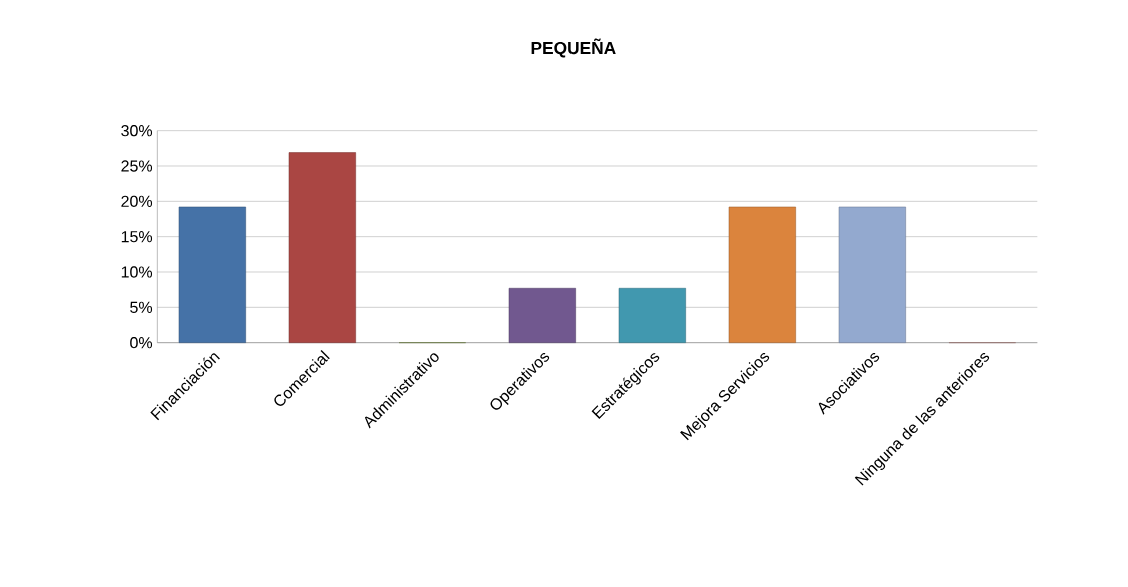 The image size is (1128, 587). Describe the element at coordinates (137, 201) in the screenshot. I see `y-tick-label: 20%` at that location.